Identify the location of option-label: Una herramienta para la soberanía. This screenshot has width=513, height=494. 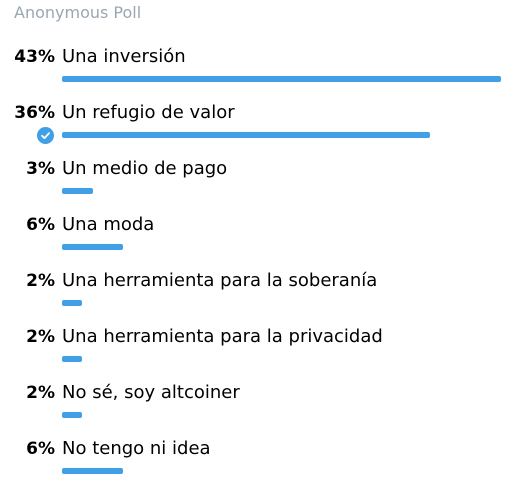
(220, 280).